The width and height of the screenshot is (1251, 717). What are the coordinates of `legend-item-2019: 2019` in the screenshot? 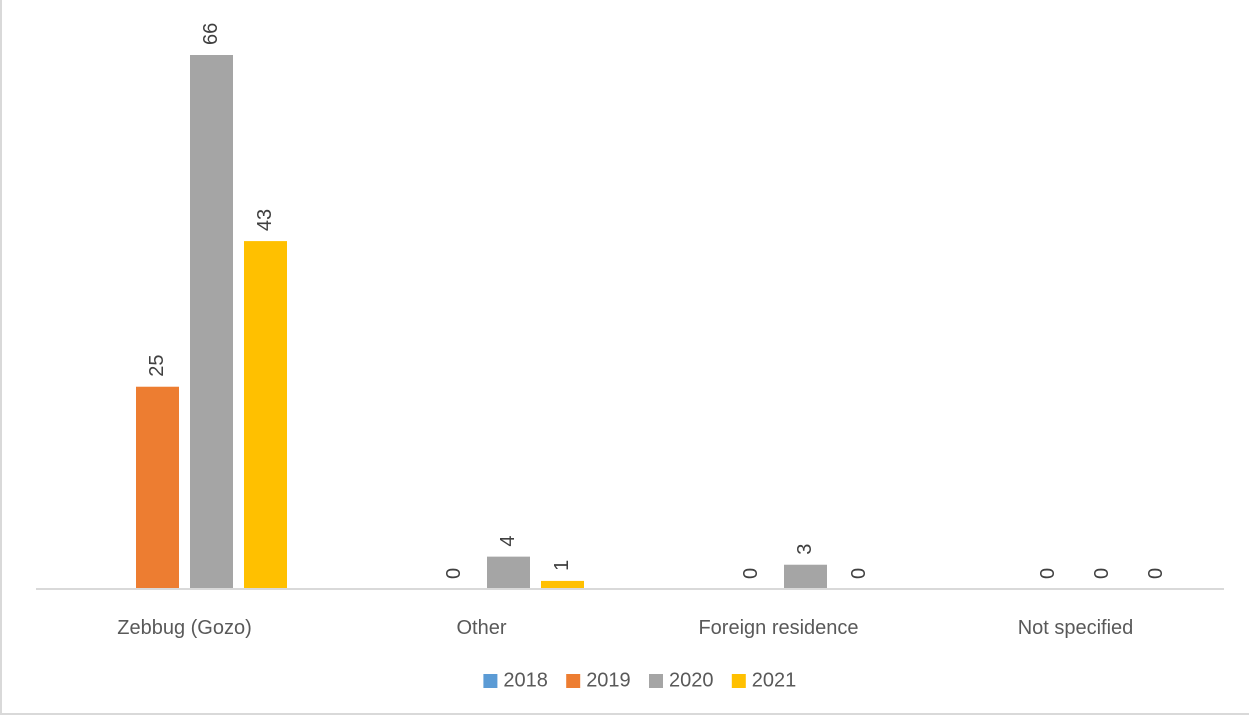 It's located at (598, 680).